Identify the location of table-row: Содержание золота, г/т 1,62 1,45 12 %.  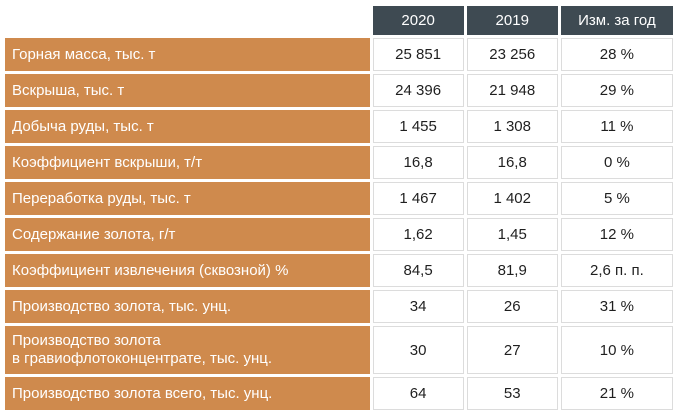
(339, 234).